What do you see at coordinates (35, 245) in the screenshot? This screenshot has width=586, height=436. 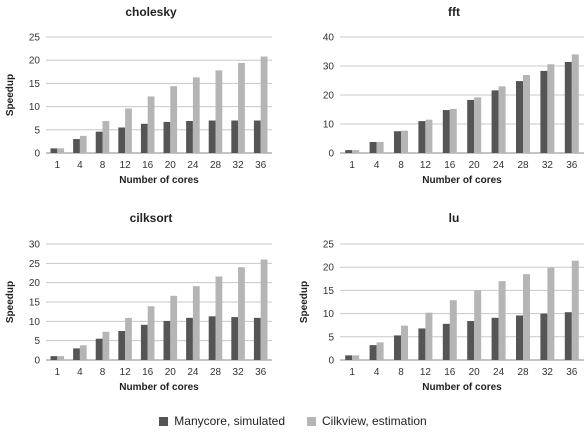 I see `y-tick-label: 30` at bounding box center [35, 245].